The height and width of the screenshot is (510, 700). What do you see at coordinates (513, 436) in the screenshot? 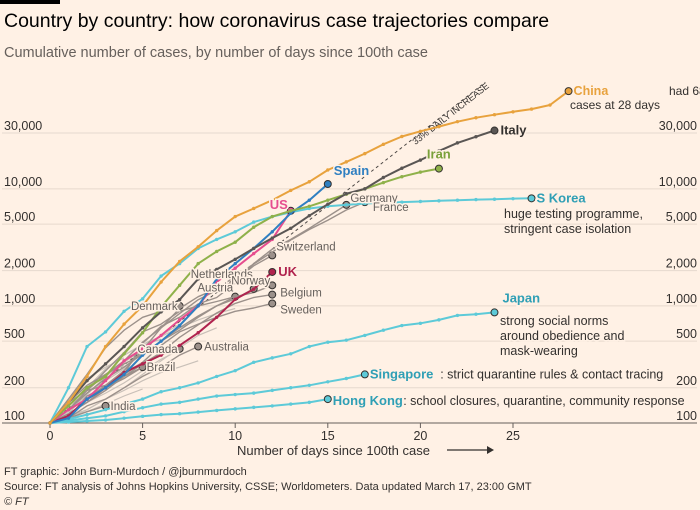
I see `x-tick-label-25: 25` at bounding box center [513, 436].